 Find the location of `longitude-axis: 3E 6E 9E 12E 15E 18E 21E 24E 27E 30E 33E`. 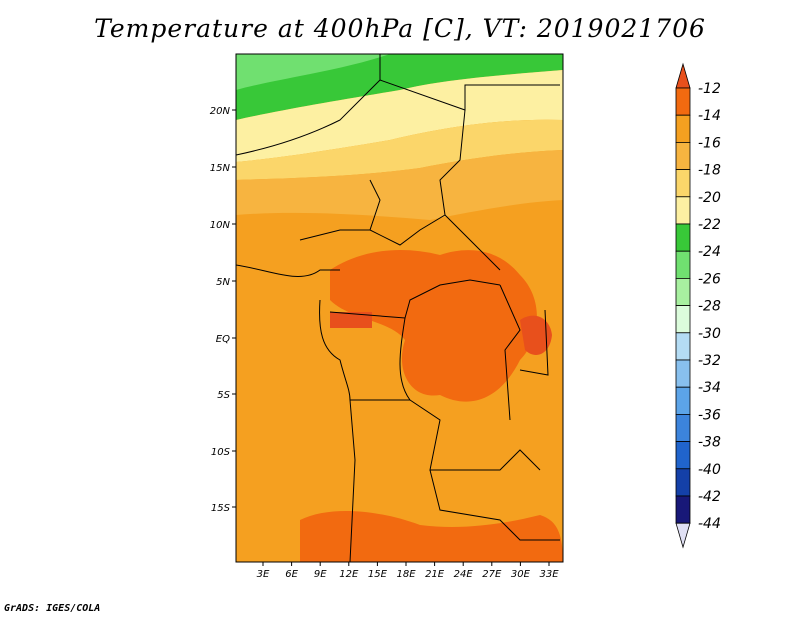

longitude-axis: 3E 6E 9E 12E 15E 18E 21E 24E 27E 30E 33E is located at coordinates (408, 571).